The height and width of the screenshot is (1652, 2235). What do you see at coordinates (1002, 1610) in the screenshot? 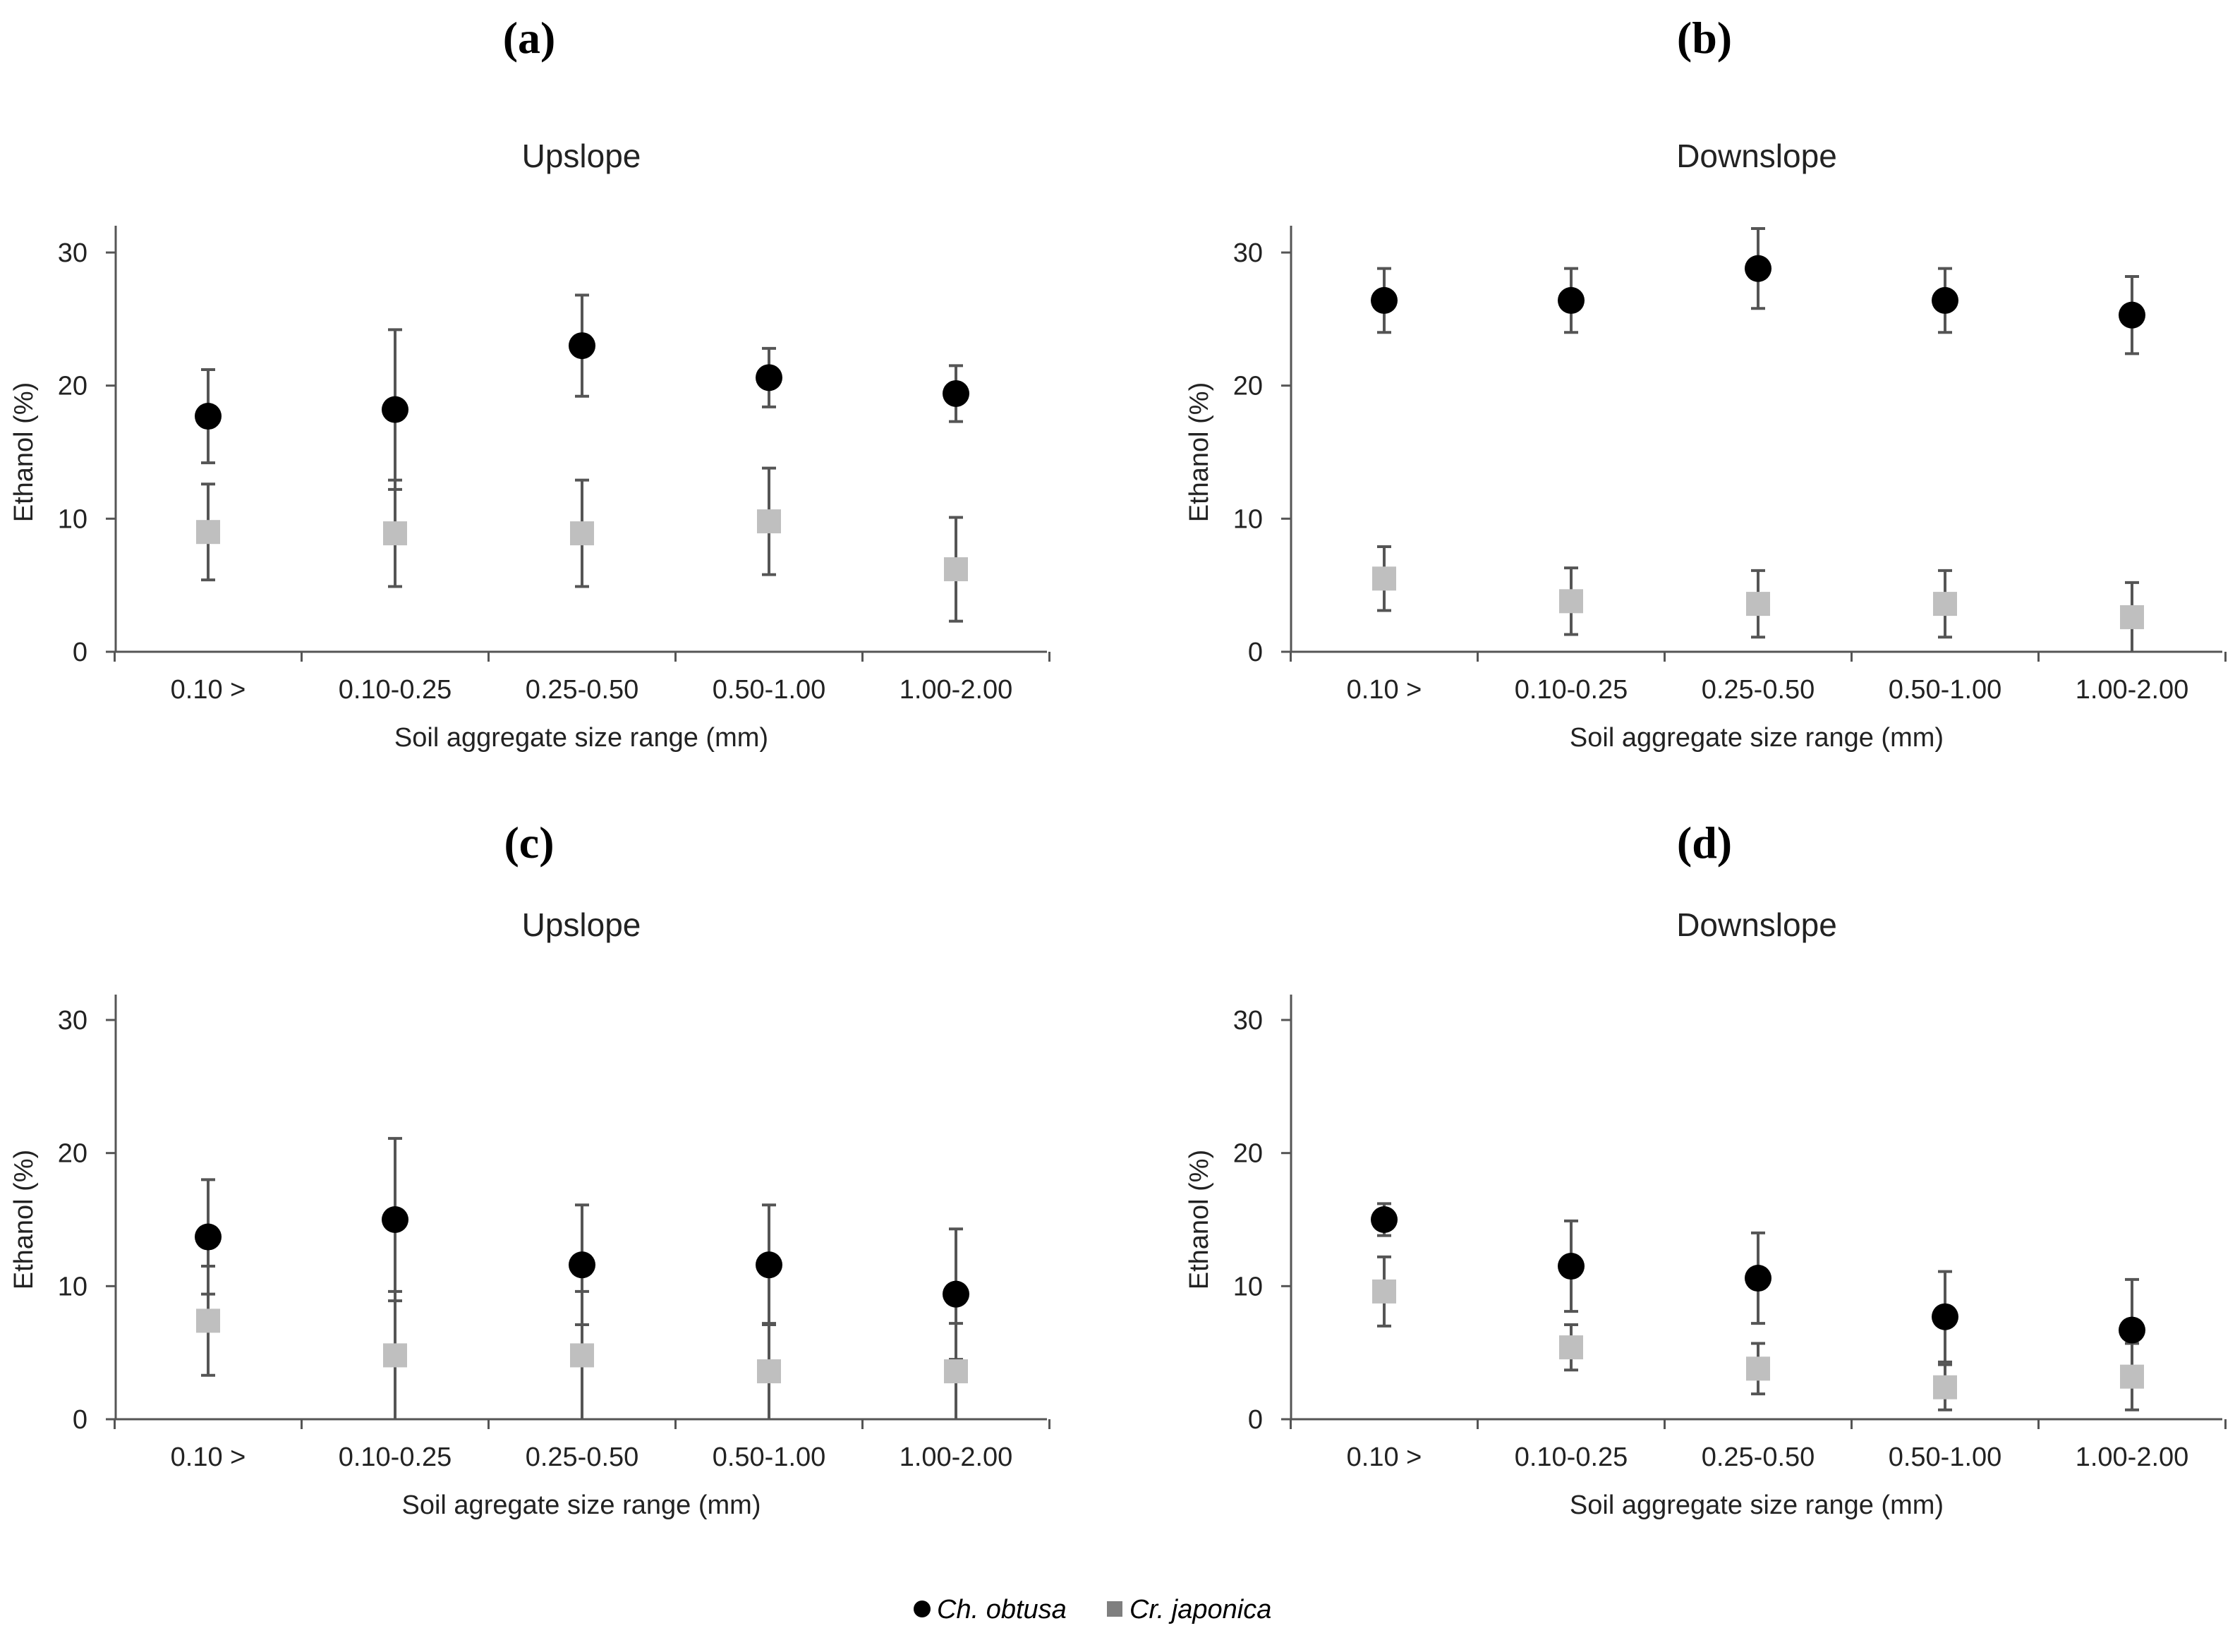
I see `legend-label-ch-obtusa: Ch. obtusa` at bounding box center [1002, 1610].